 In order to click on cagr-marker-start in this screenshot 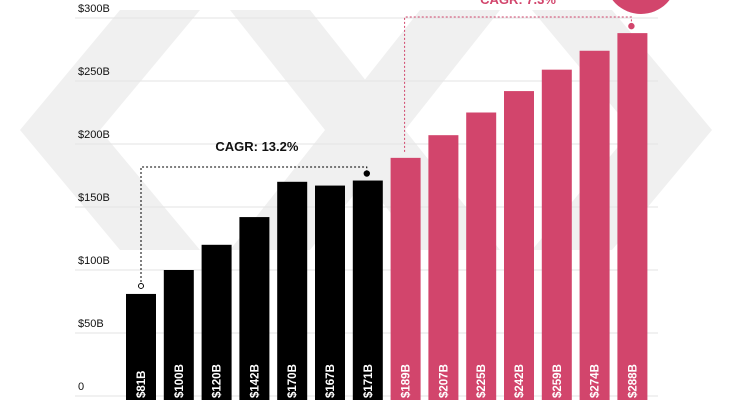, I will do `click(141, 285)`.